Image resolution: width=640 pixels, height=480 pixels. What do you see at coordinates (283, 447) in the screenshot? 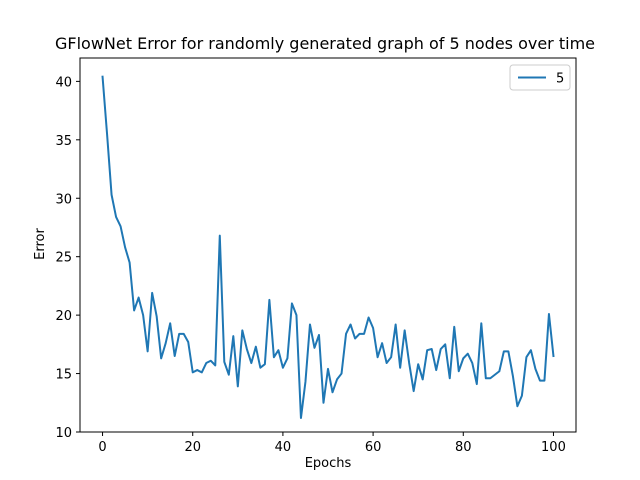
I see `x-tick-label: 40` at bounding box center [283, 447].